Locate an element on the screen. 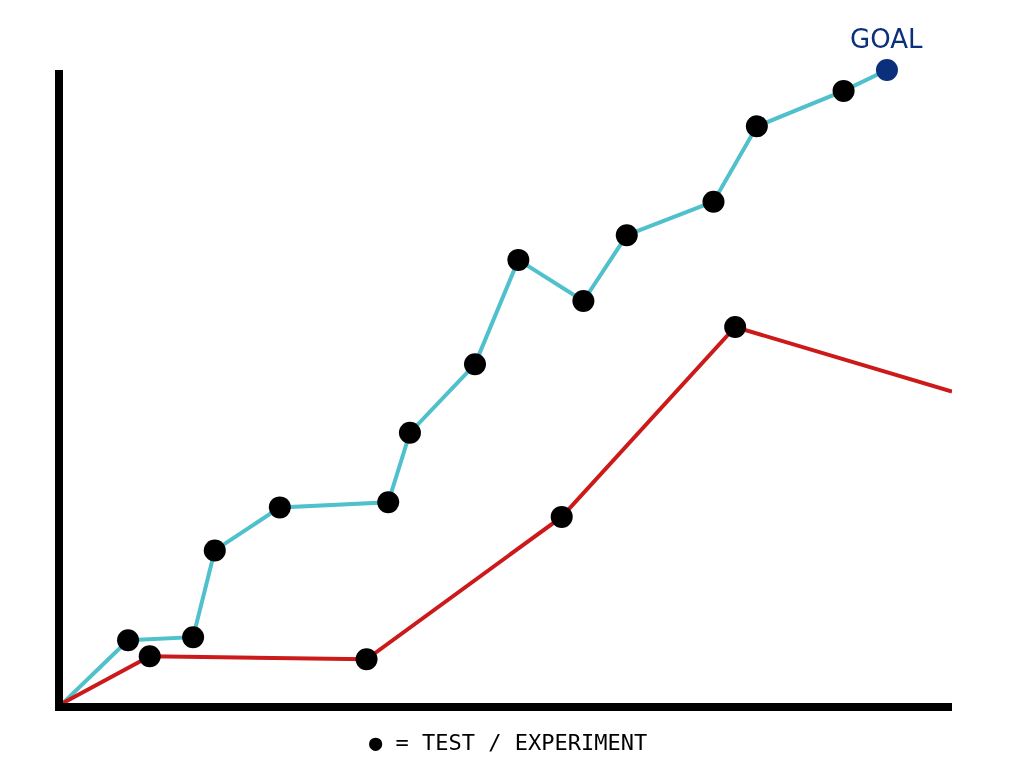  text: ● = TEST / EXPERIMENT is located at coordinates (508, 742).